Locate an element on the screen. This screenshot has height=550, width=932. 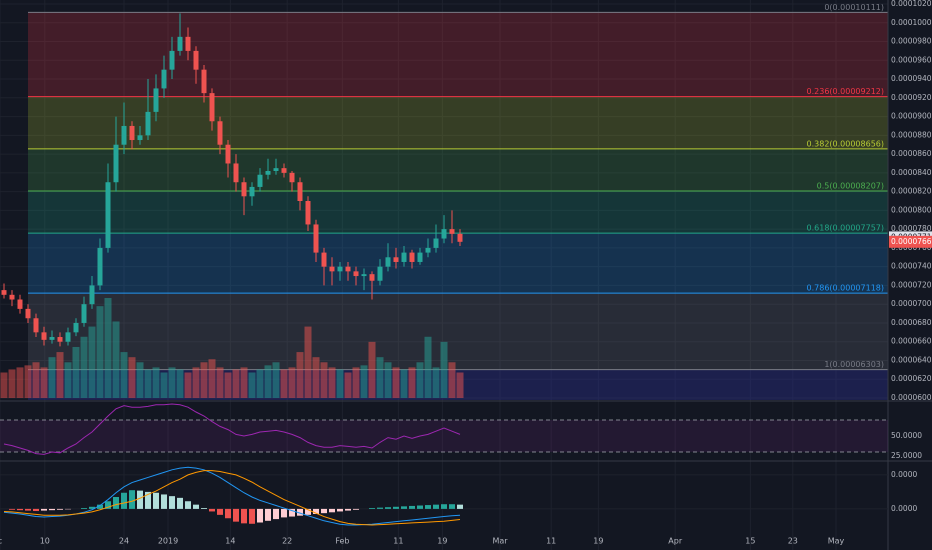
x-tick-label: 11 is located at coordinates (398, 541).